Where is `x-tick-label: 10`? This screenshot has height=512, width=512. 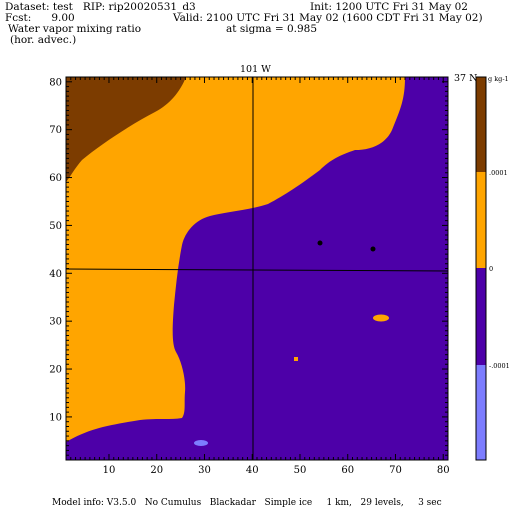 x-tick-label: 10 is located at coordinates (109, 470).